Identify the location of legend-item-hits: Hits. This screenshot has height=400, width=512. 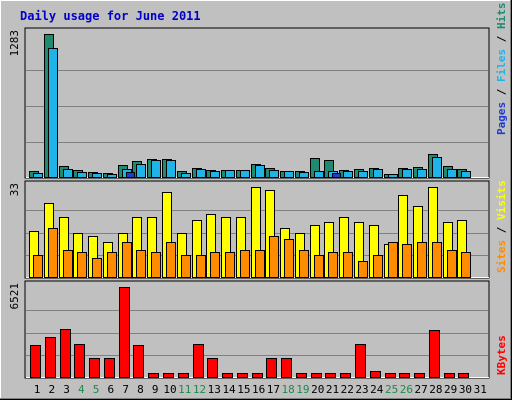
(501, 16).